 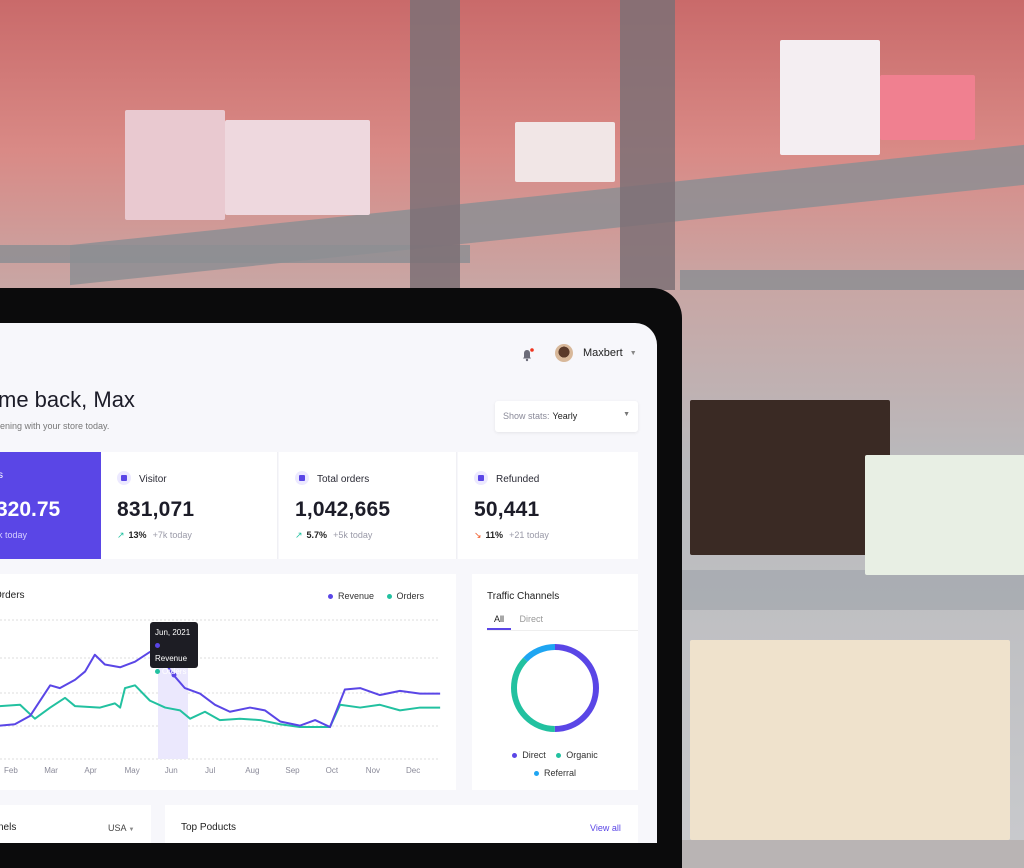 I want to click on x-tick-label: Jun, so click(x=171, y=770).